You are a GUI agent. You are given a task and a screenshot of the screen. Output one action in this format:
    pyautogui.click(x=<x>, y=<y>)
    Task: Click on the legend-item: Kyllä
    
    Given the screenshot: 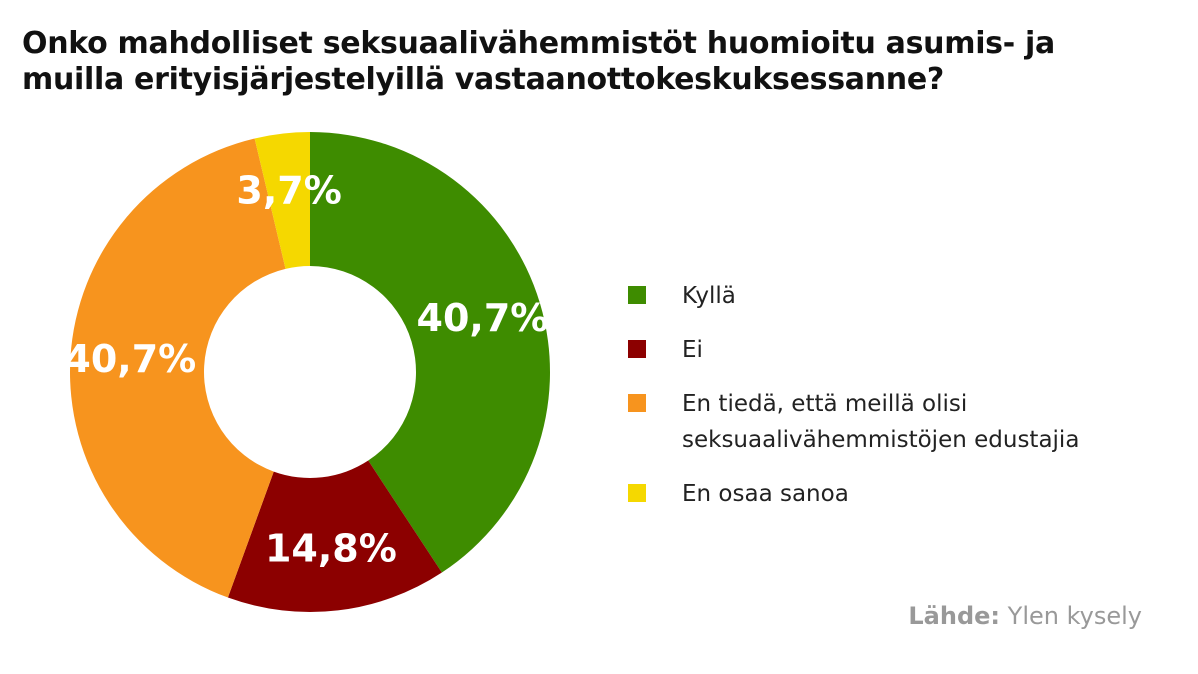 What is the action you would take?
    pyautogui.click(x=896, y=296)
    